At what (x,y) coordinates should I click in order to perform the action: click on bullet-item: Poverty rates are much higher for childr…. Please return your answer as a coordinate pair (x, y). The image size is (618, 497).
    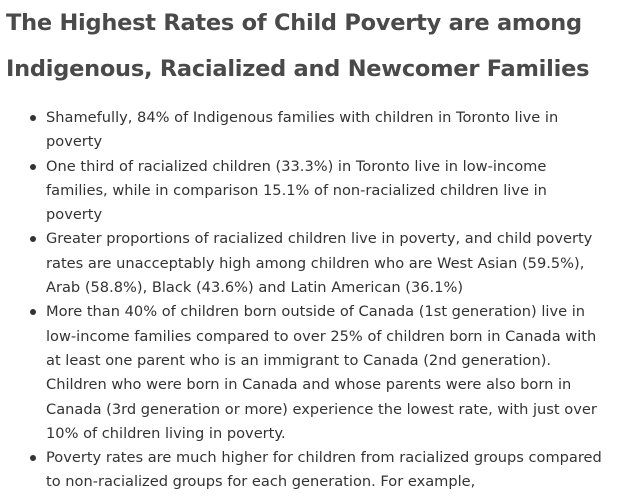
    Looking at the image, I should click on (321, 470).